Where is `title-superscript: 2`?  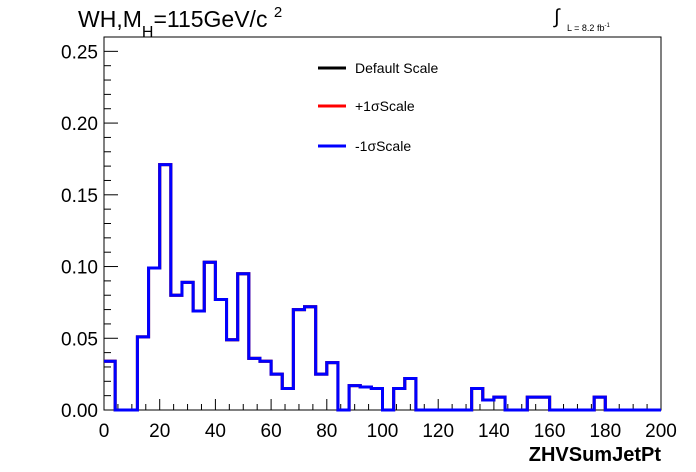
title-superscript: 2 is located at coordinates (278, 12).